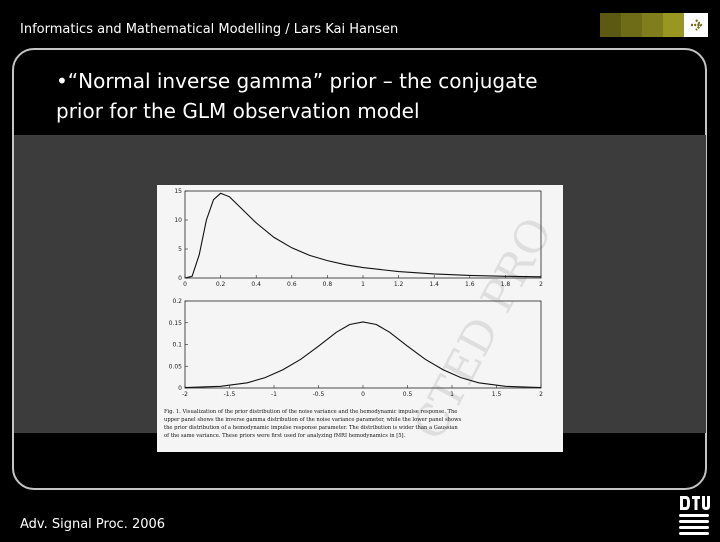  Describe the element at coordinates (180, 249) in the screenshot. I see `top-chart-ytick-label: 5` at that location.